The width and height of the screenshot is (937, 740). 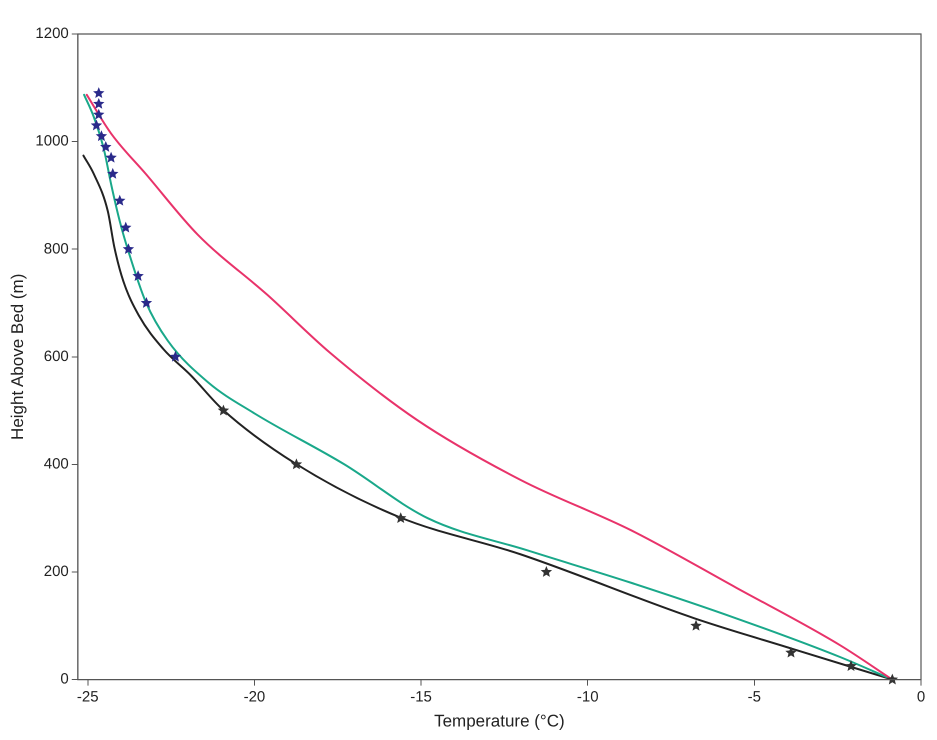 What do you see at coordinates (64, 679) in the screenshot?
I see `y-tick-label: 0` at bounding box center [64, 679].